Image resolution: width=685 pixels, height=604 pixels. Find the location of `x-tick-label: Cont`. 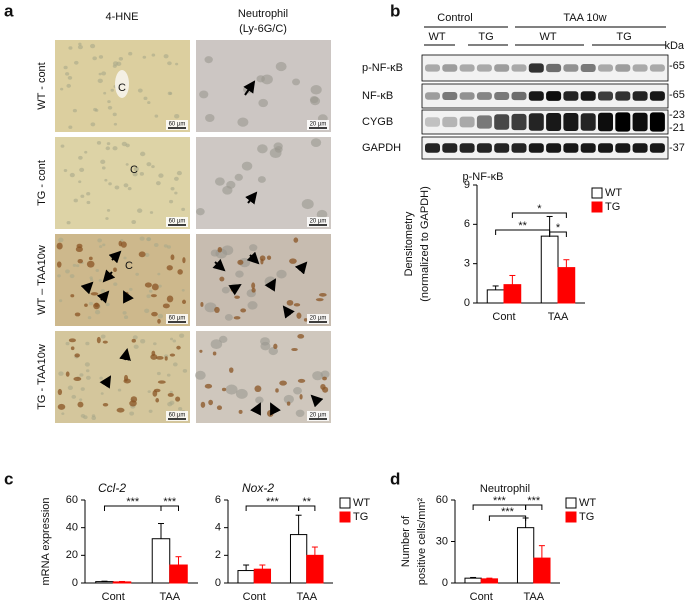

x-tick-label: Cont is located at coordinates (503, 317).